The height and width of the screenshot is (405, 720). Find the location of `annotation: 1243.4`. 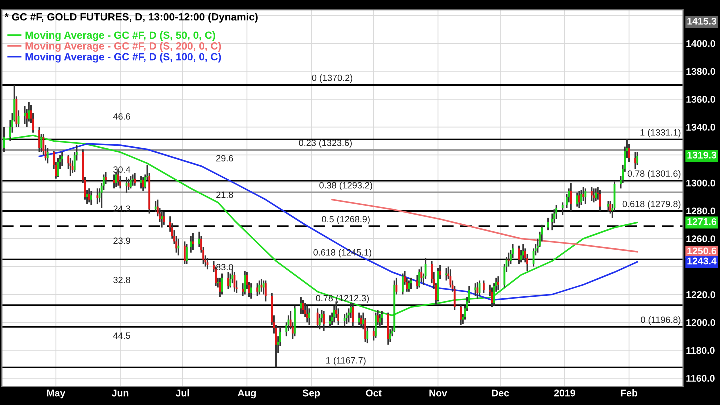

annotation: 1243.4 is located at coordinates (702, 261).